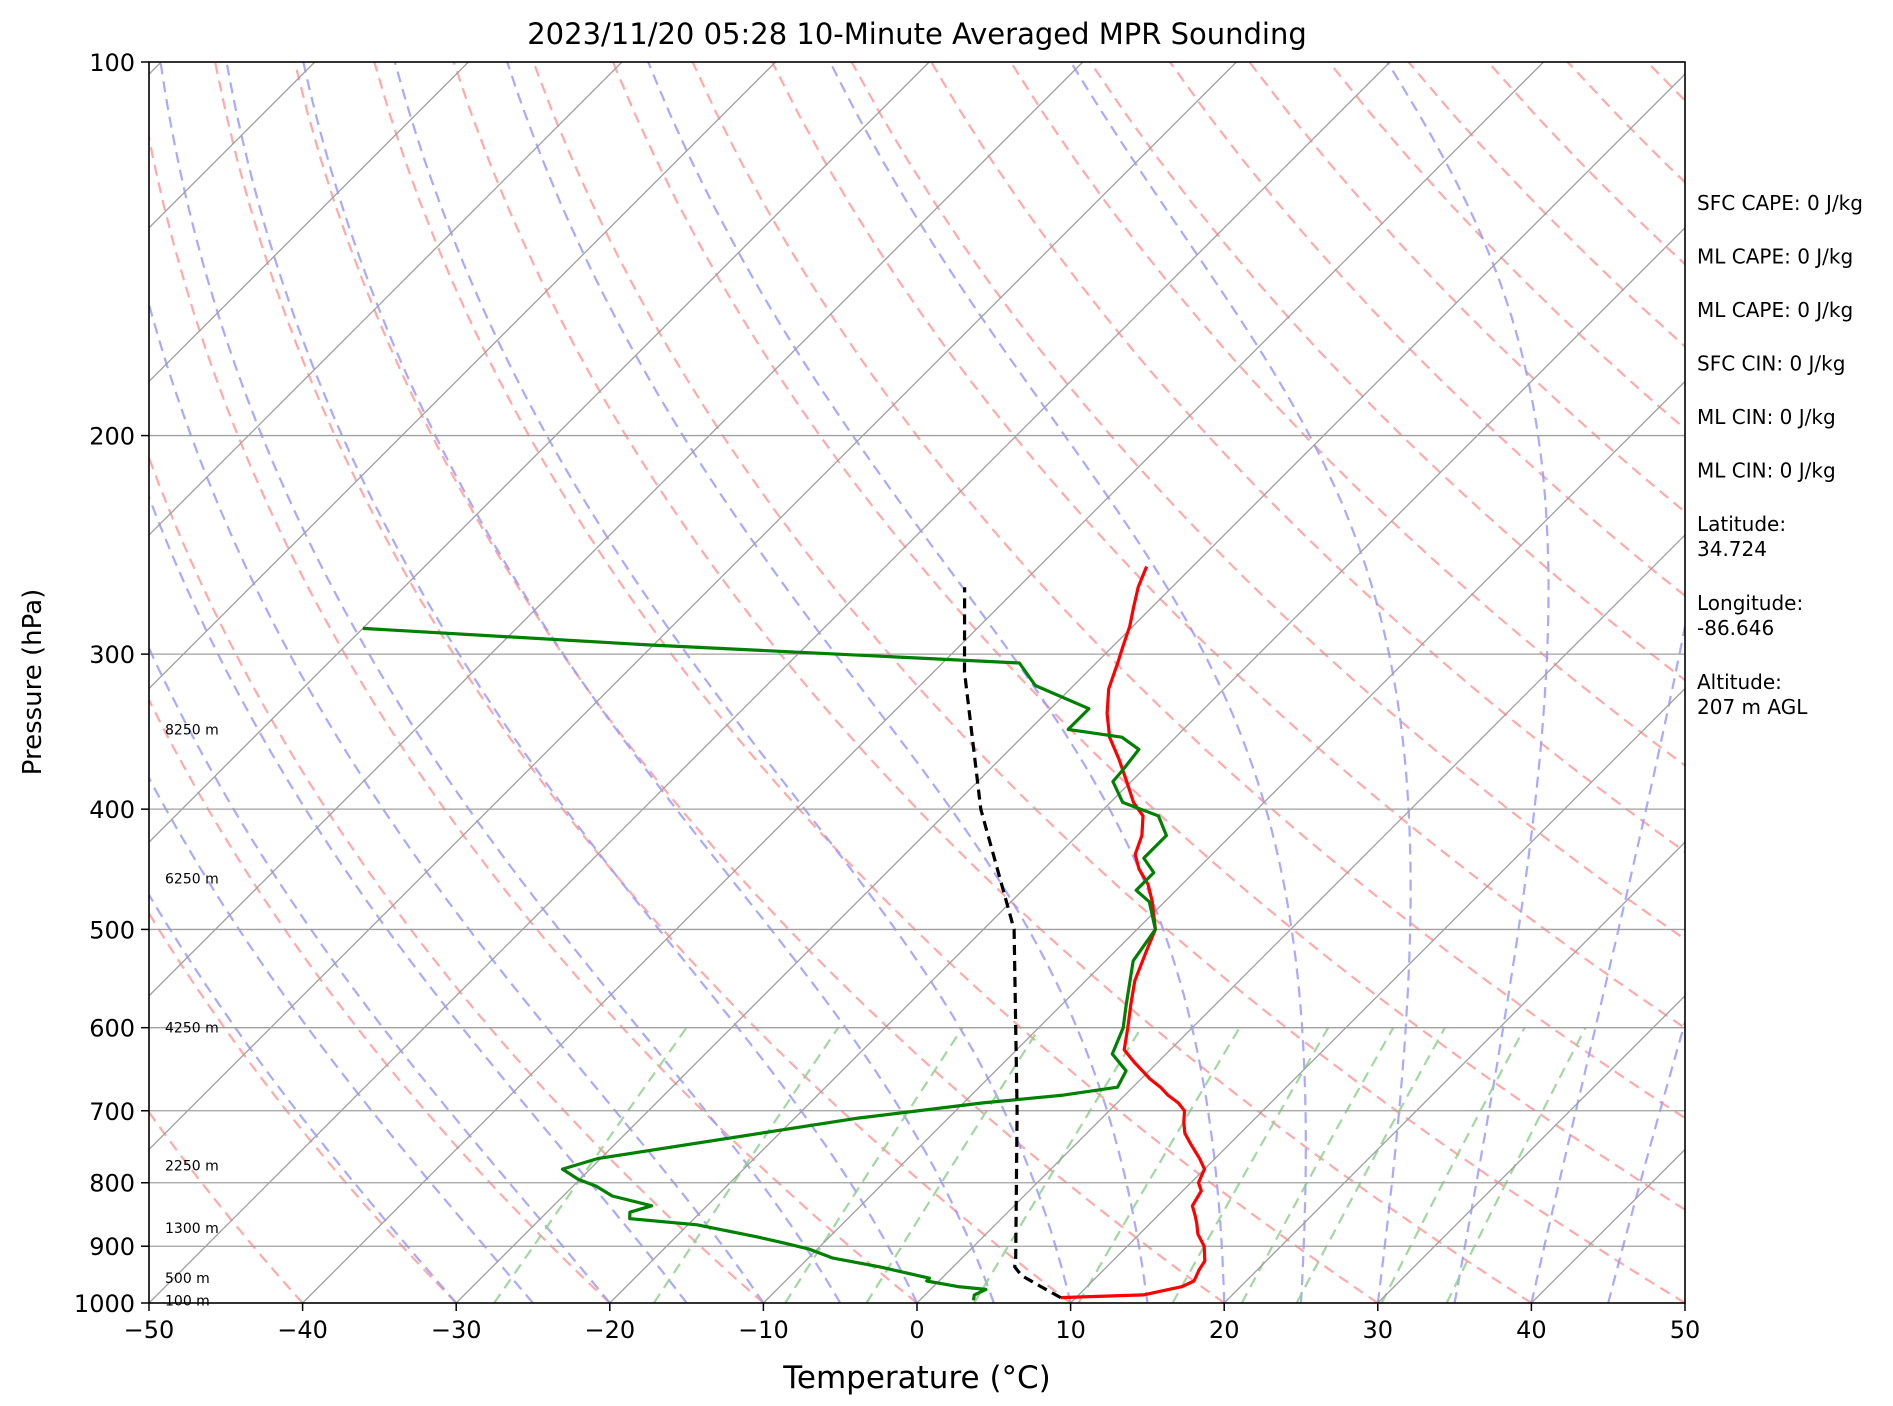 This screenshot has height=1406, width=1893. I want to click on x-tick-label: 30, so click(1378, 1330).